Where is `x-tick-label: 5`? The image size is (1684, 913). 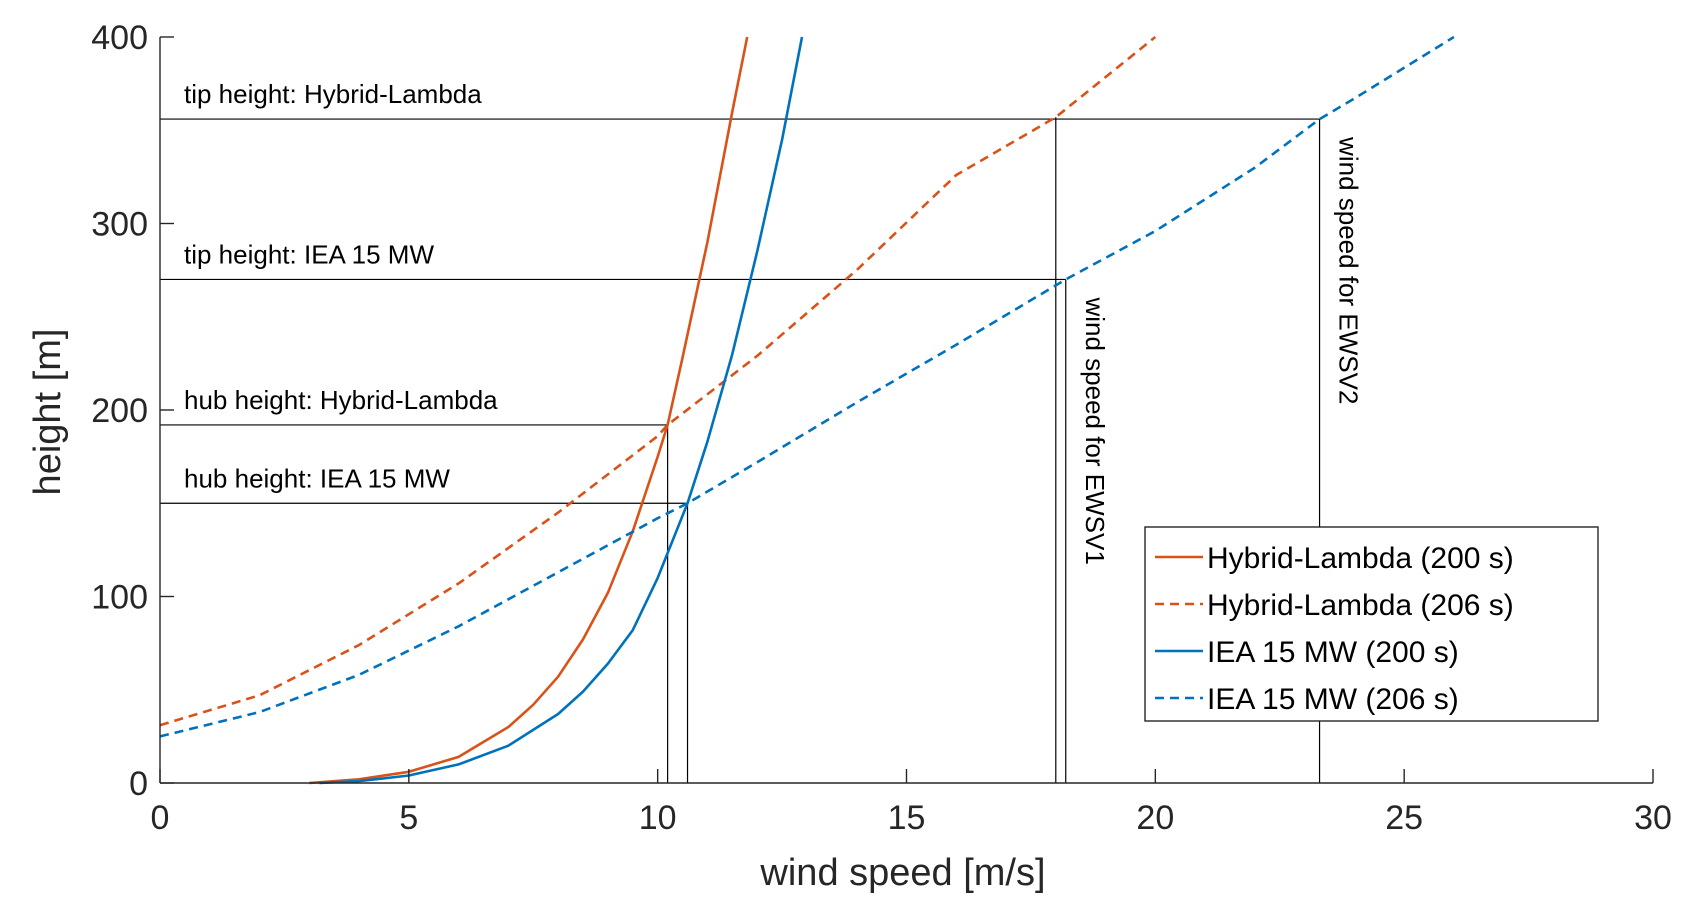 x-tick-label: 5 is located at coordinates (408, 818).